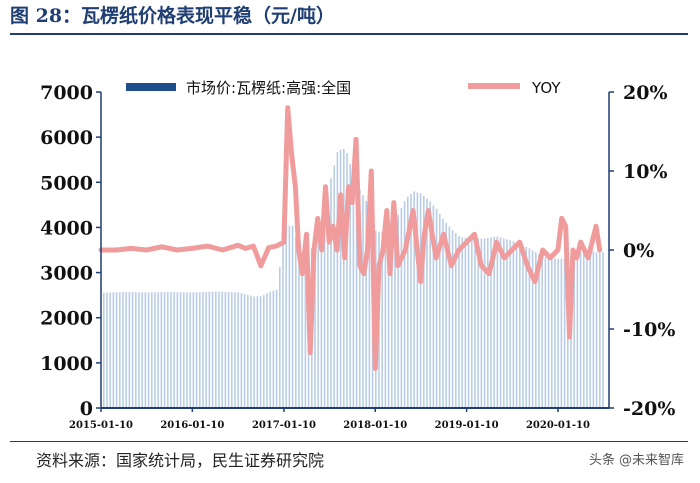 The width and height of the screenshot is (700, 483). I want to click on x-tick-label: 2020-01-10, so click(558, 425).